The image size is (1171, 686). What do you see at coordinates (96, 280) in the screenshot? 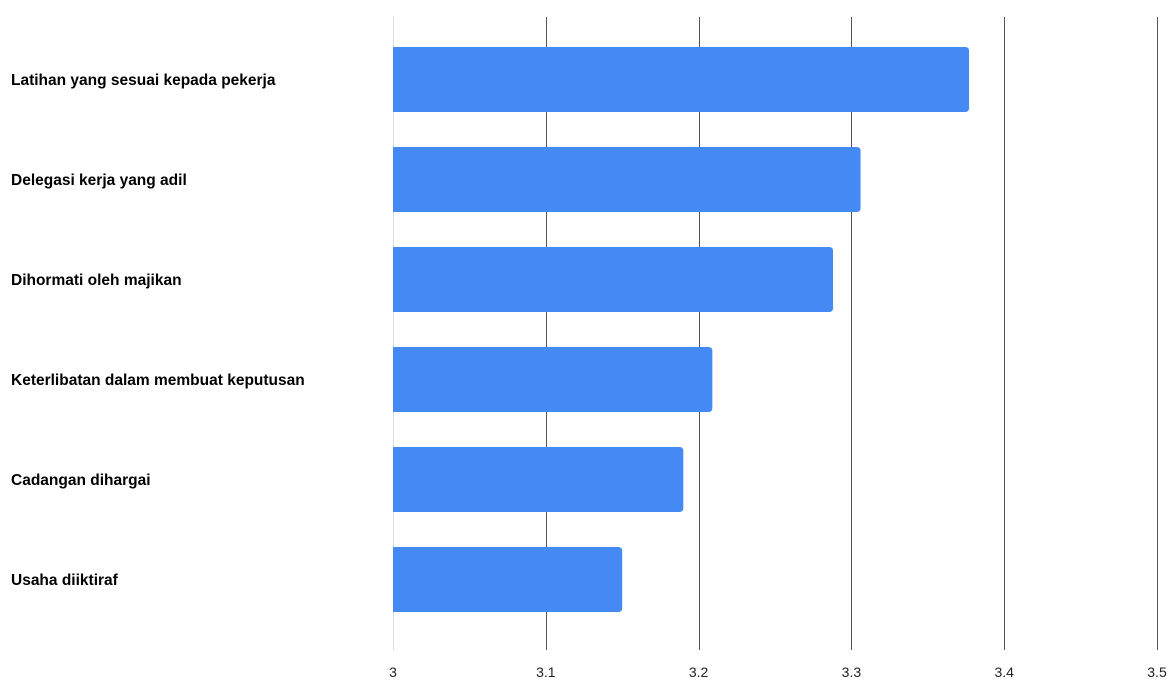
I see `category-label: Dihormati oleh majikan` at bounding box center [96, 280].